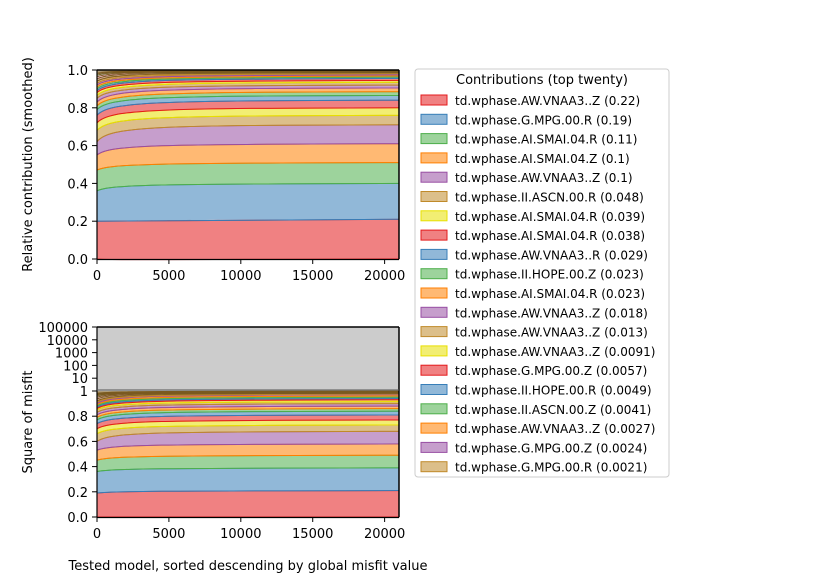 The width and height of the screenshot is (826, 586). I want to click on legend-entry-label: td.wphase.AW.VNAA3..Z (0.1), so click(544, 178).